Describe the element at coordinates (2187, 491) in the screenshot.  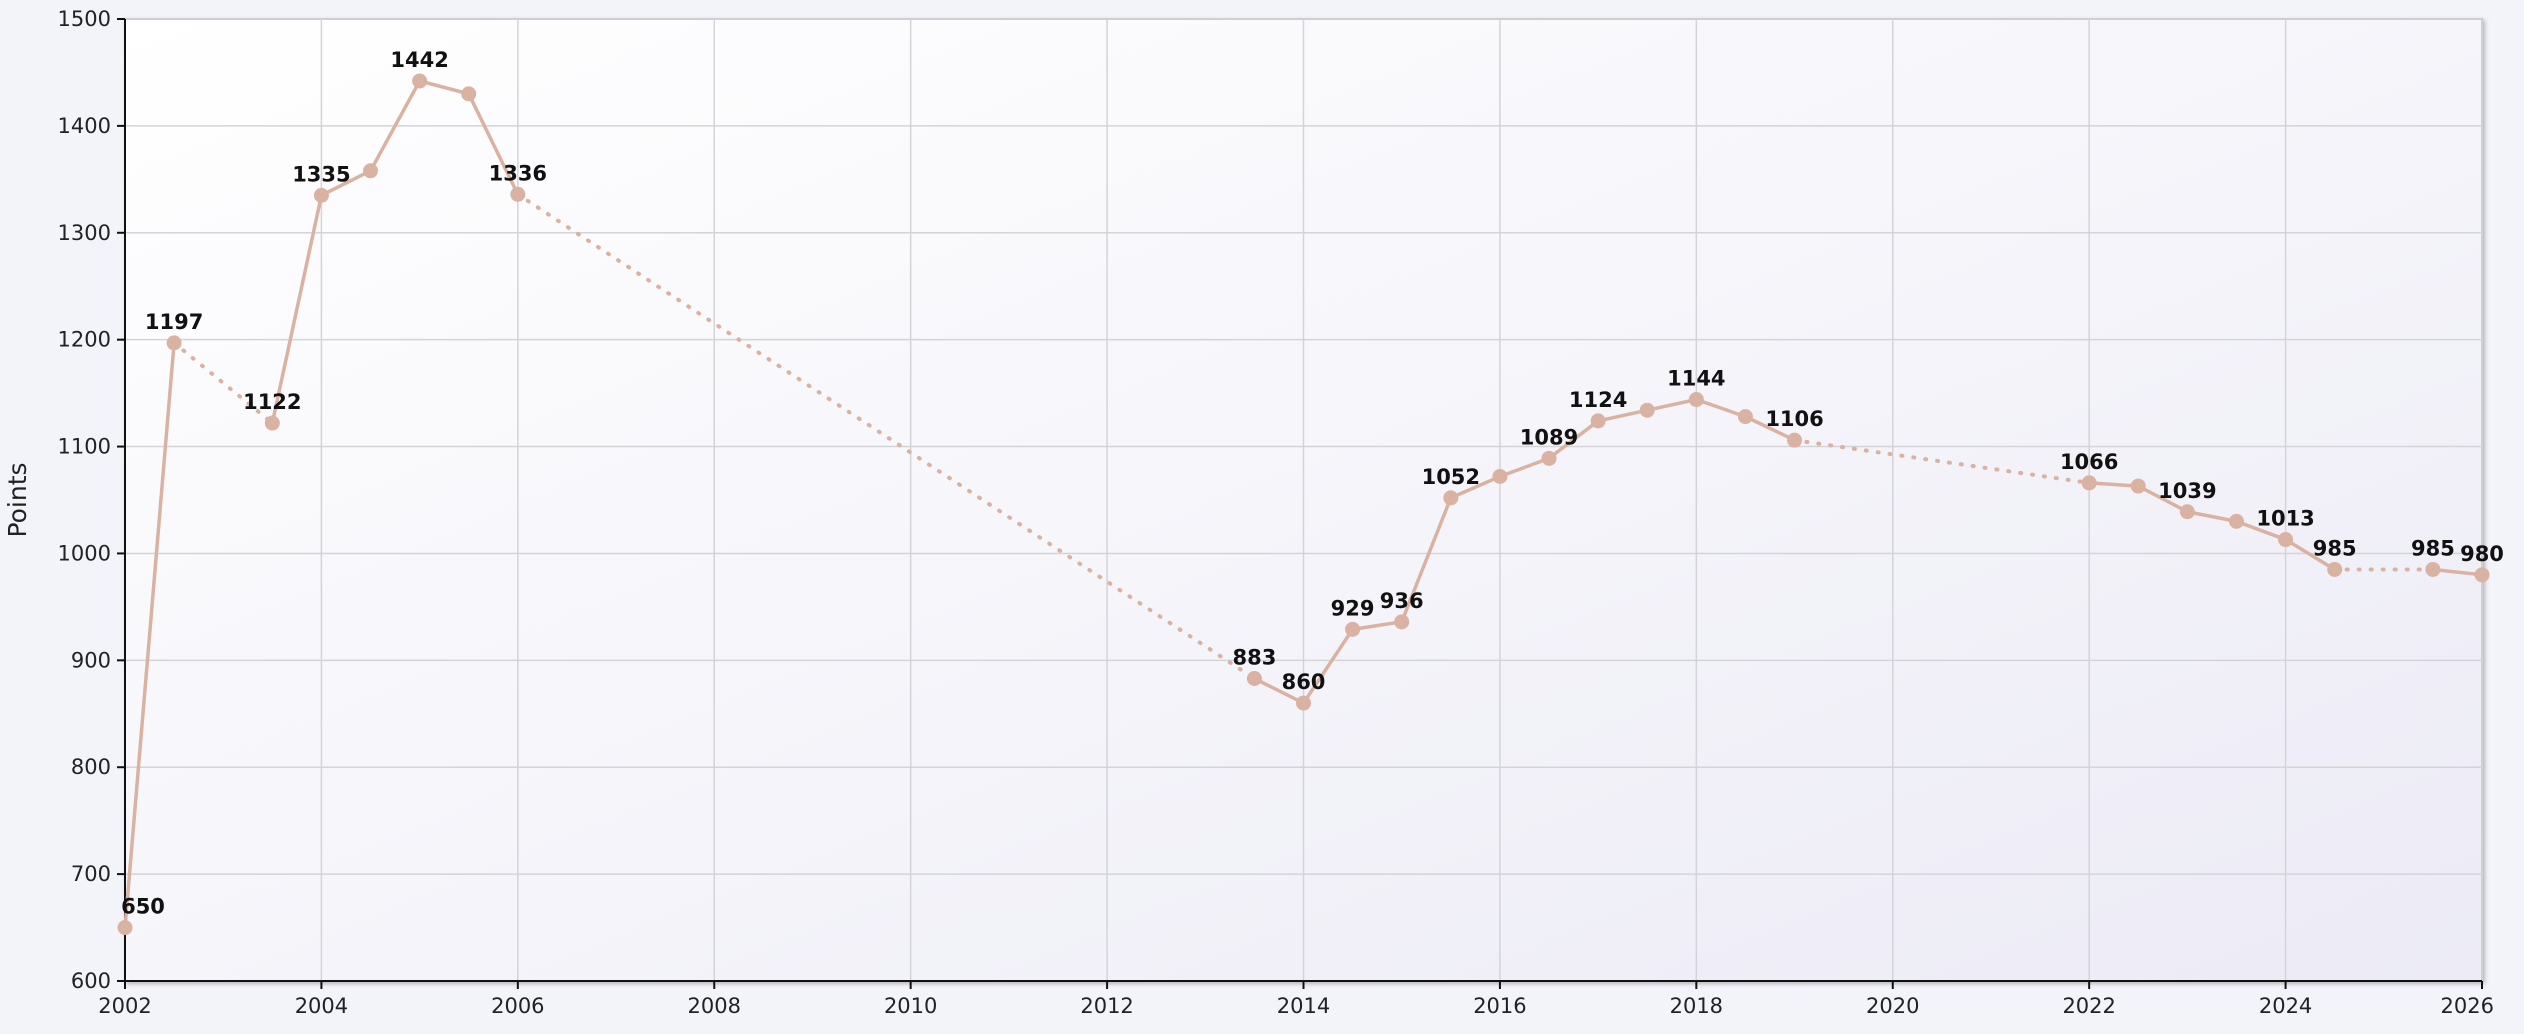
I see `data-label: 1039` at that location.